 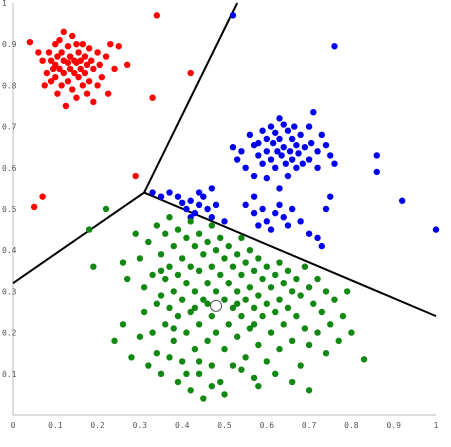 I want to click on x-tick-label: 0.1, so click(x=55, y=425).